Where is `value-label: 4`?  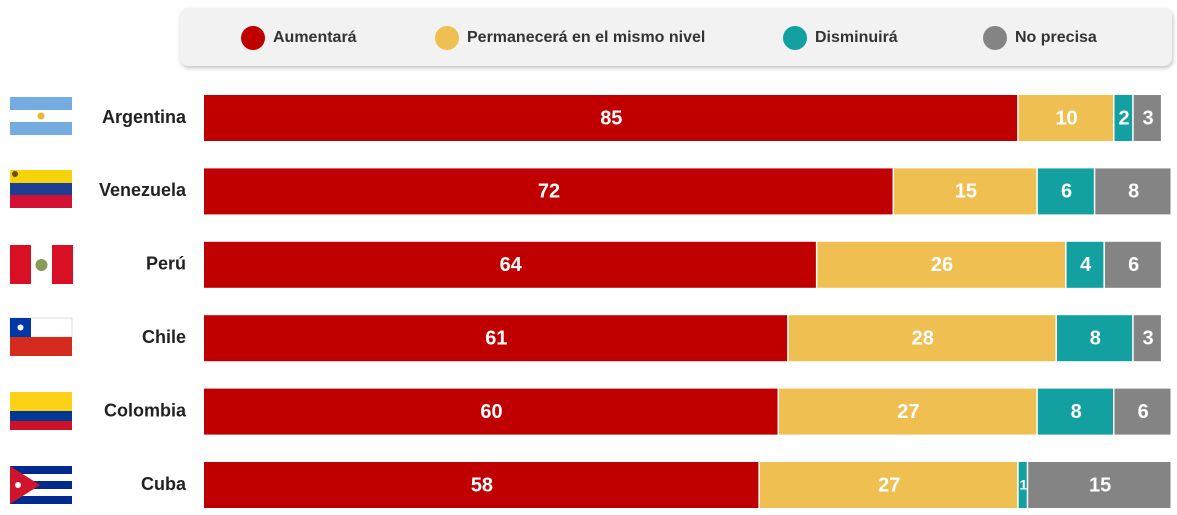
value-label: 4 is located at coordinates (1086, 265).